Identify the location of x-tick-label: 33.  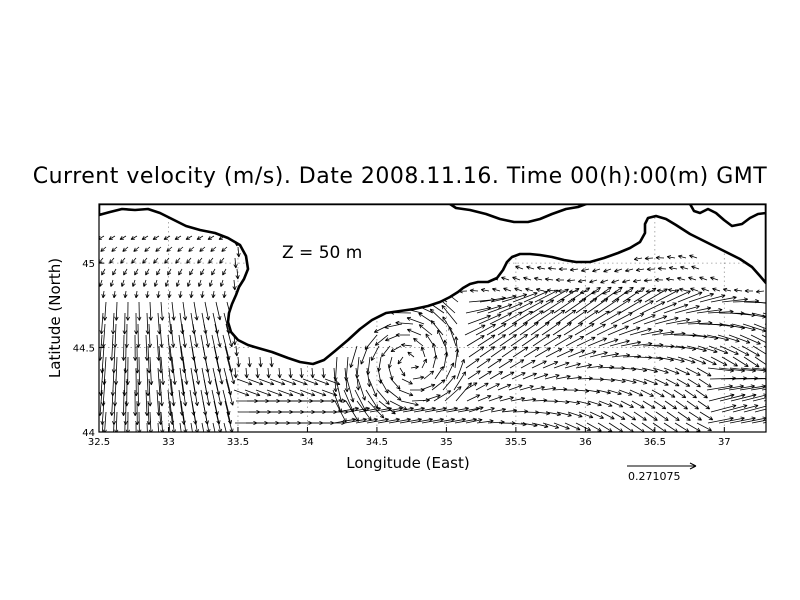
(168, 442).